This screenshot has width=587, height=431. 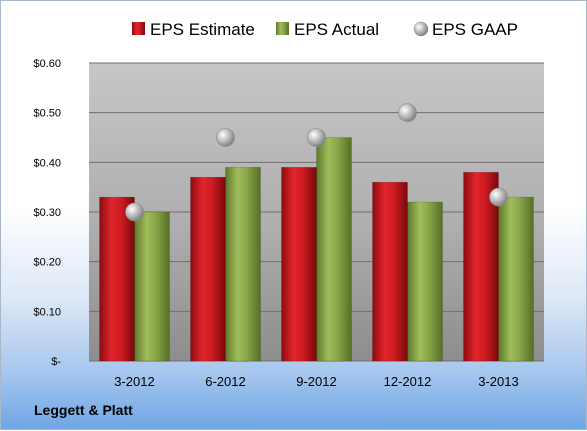 What do you see at coordinates (225, 381) in the screenshot?
I see `x-tick-label: 6-2012` at bounding box center [225, 381].